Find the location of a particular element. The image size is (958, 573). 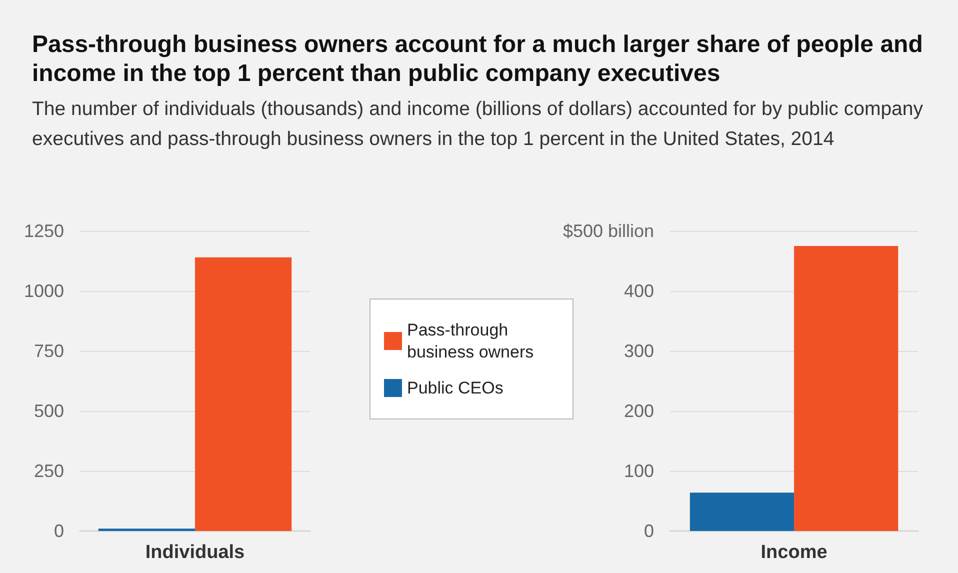

legend-label: Pass-through business owners is located at coordinates (470, 341).